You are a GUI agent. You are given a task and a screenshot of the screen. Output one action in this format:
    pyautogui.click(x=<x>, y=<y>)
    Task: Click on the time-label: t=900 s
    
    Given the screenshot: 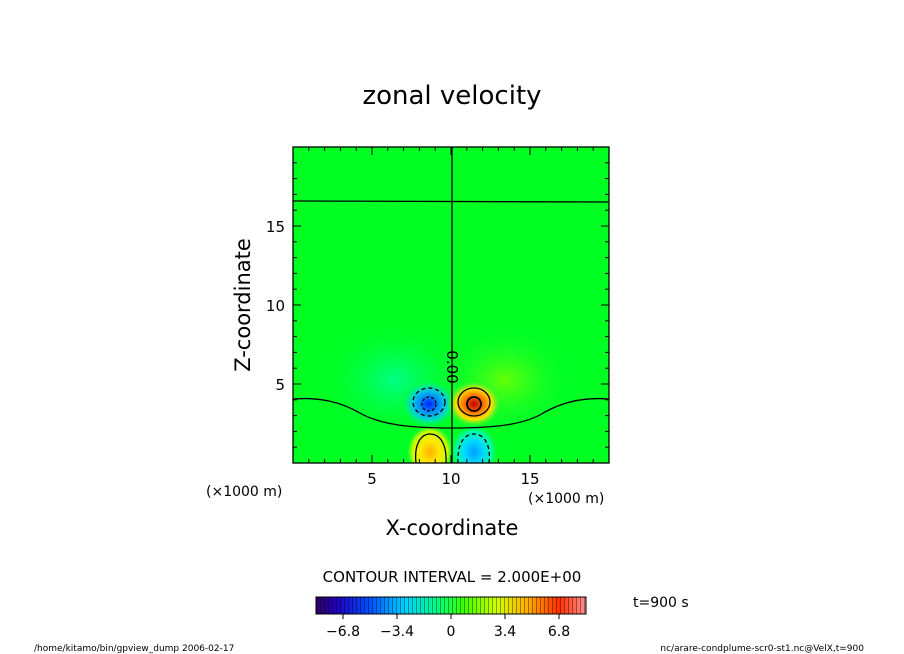 What is the action you would take?
    pyautogui.click(x=661, y=603)
    